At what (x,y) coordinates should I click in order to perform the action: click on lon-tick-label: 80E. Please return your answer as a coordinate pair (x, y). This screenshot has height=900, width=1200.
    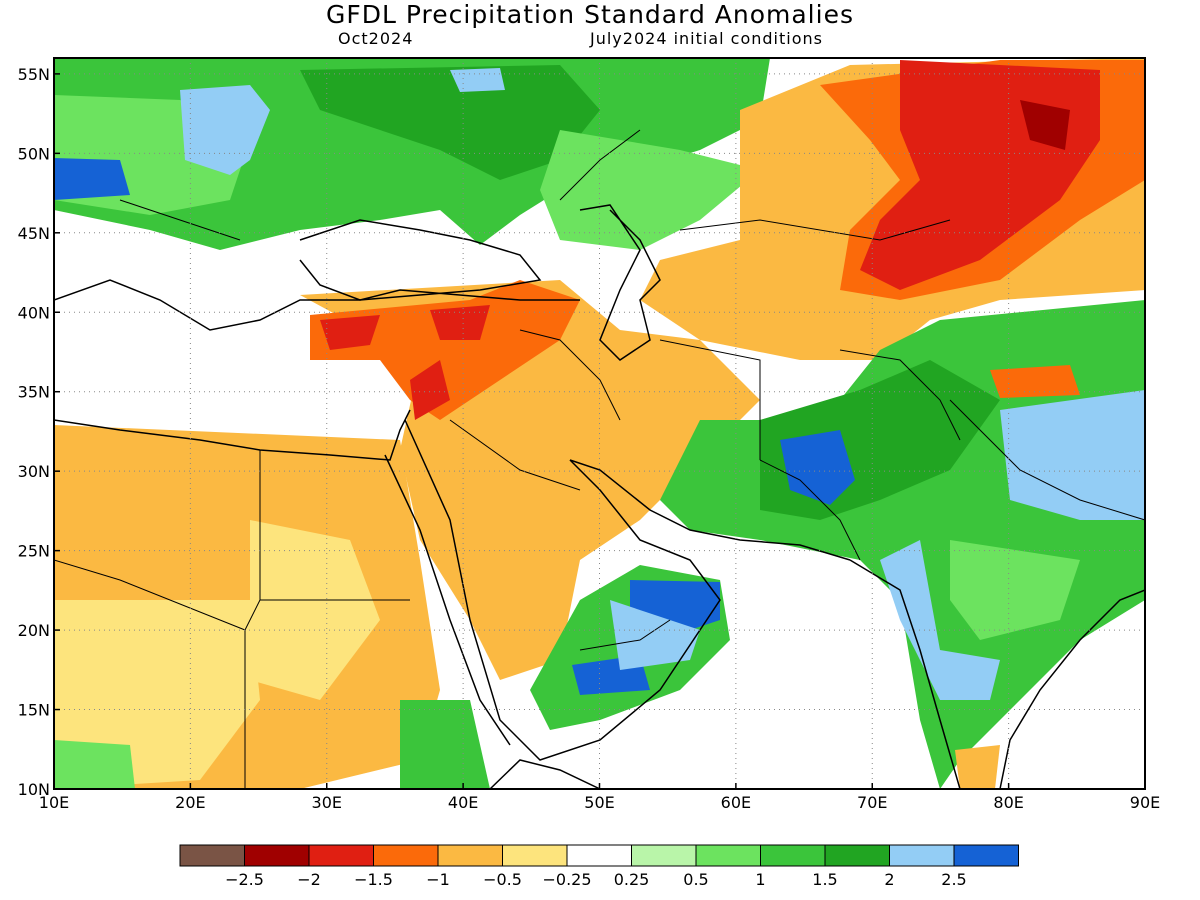
    Looking at the image, I should click on (1008, 802).